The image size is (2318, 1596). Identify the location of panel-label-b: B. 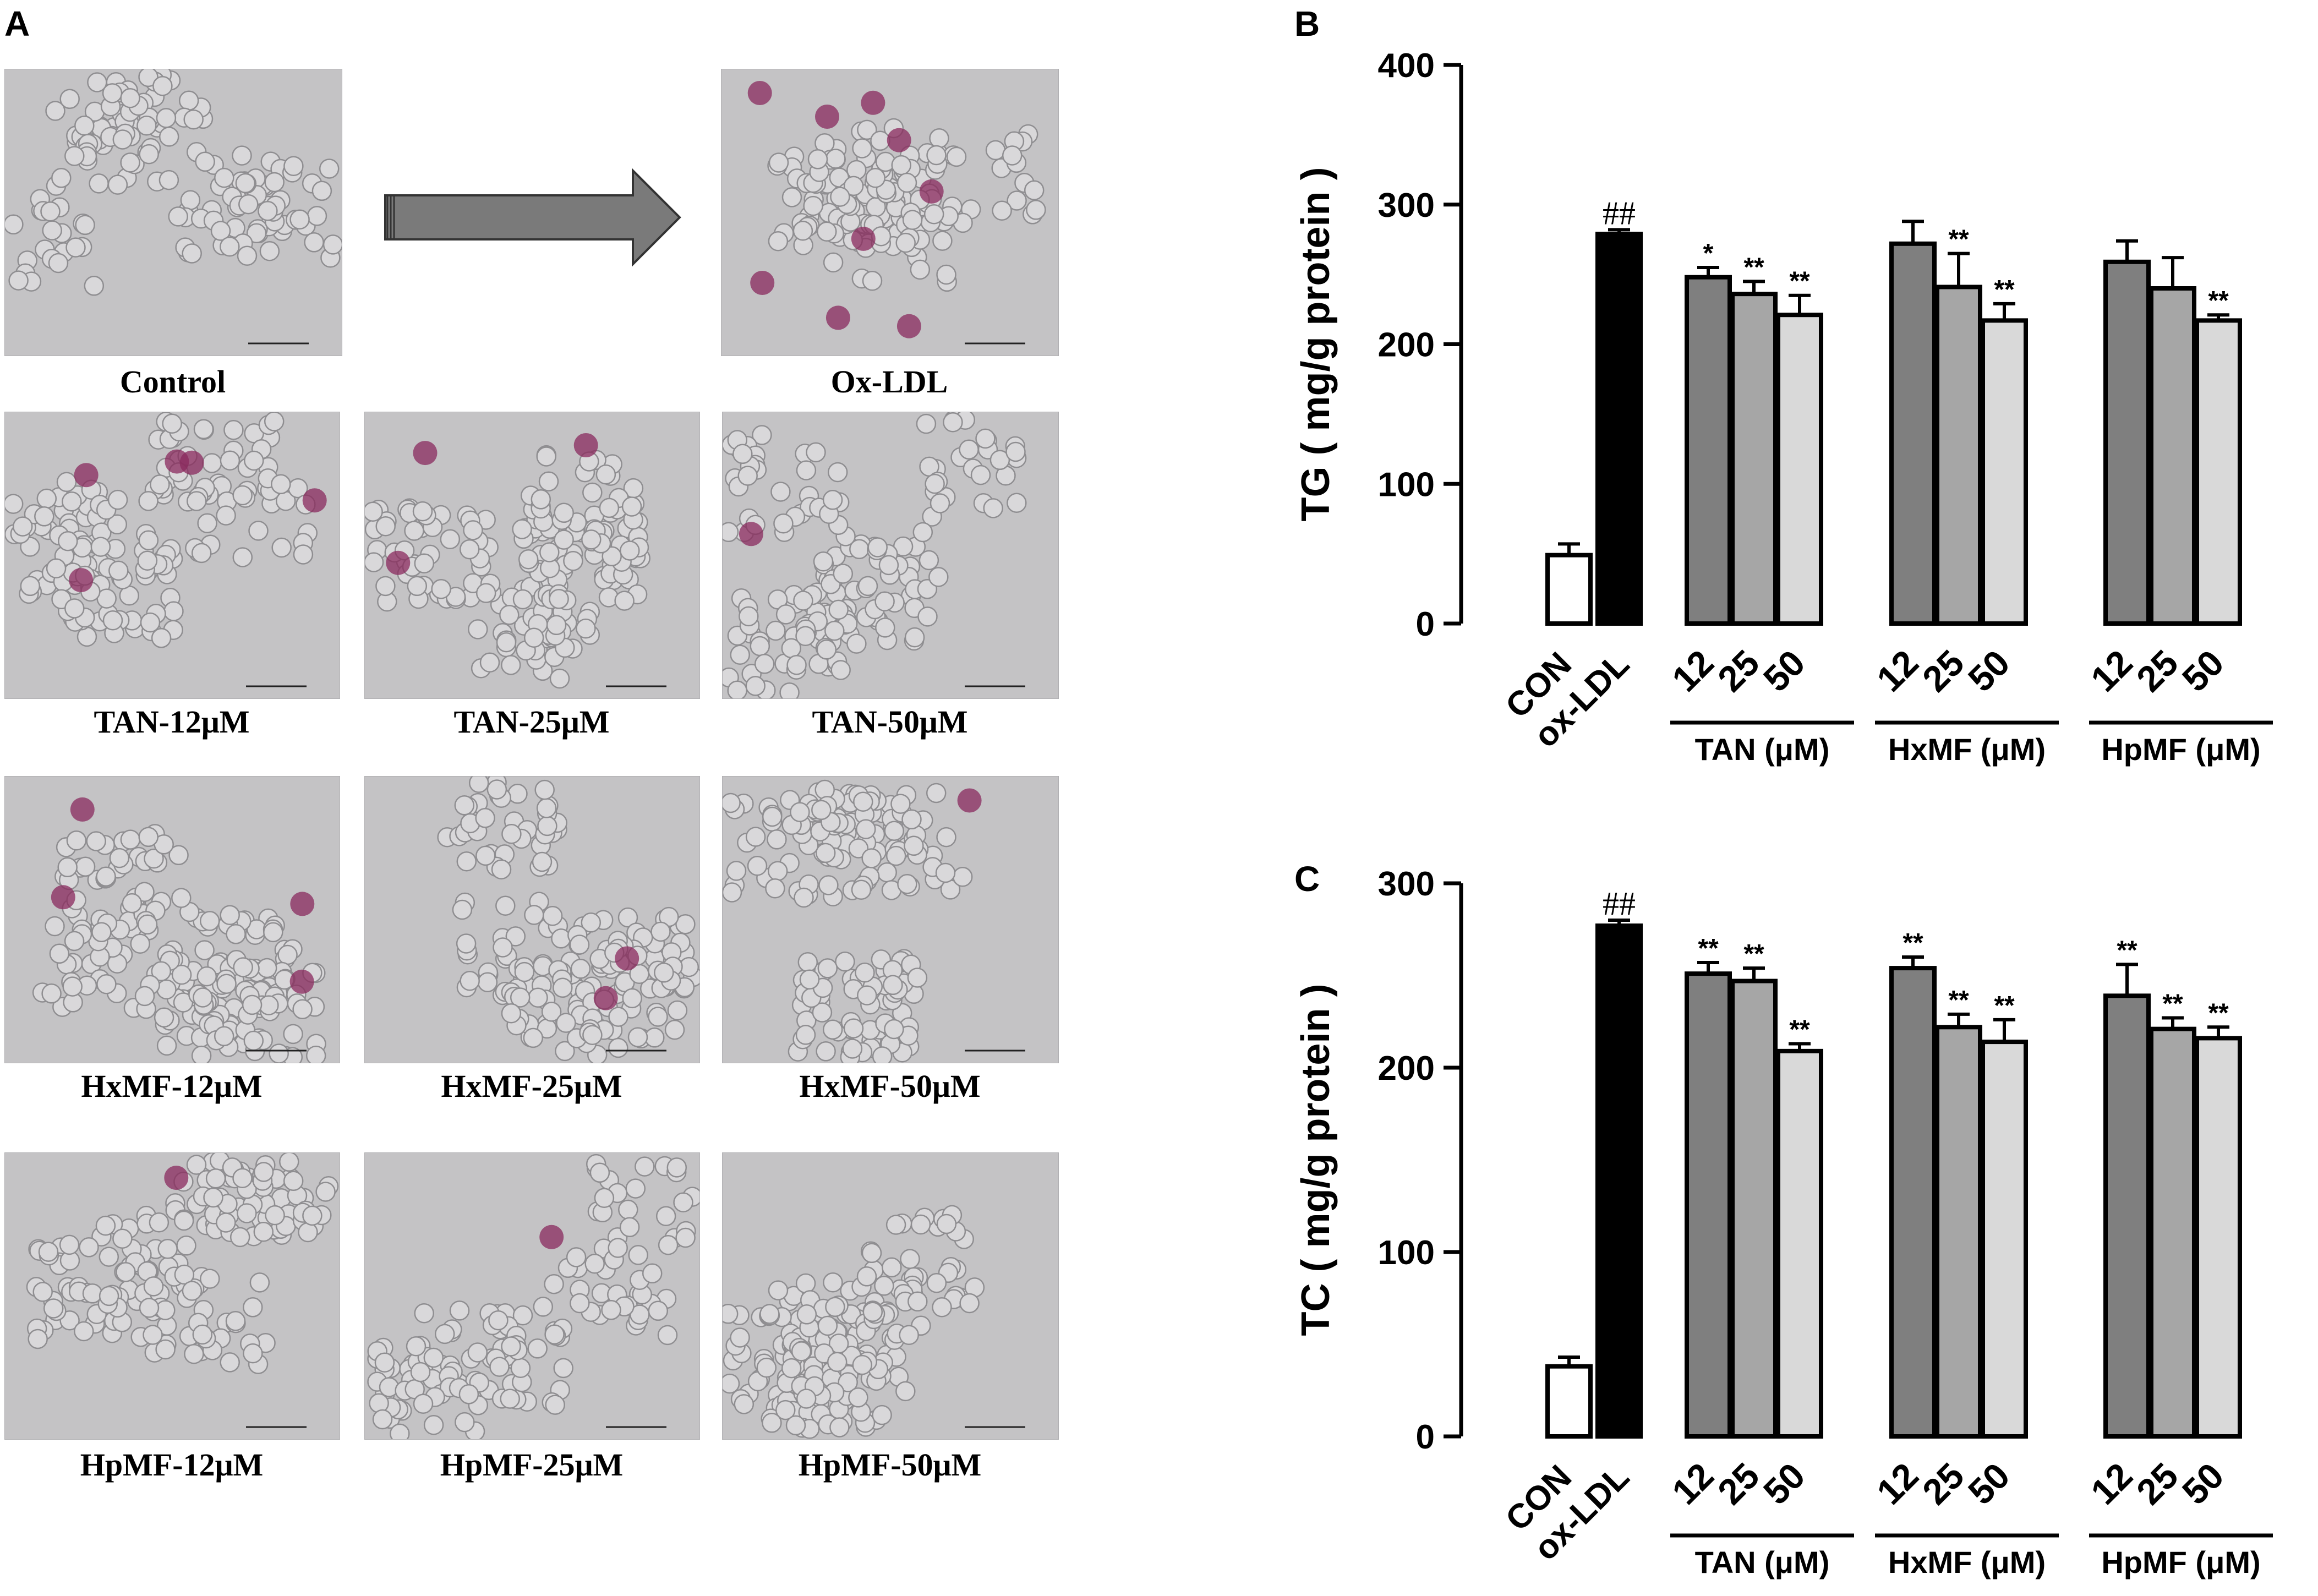
(1307, 23).